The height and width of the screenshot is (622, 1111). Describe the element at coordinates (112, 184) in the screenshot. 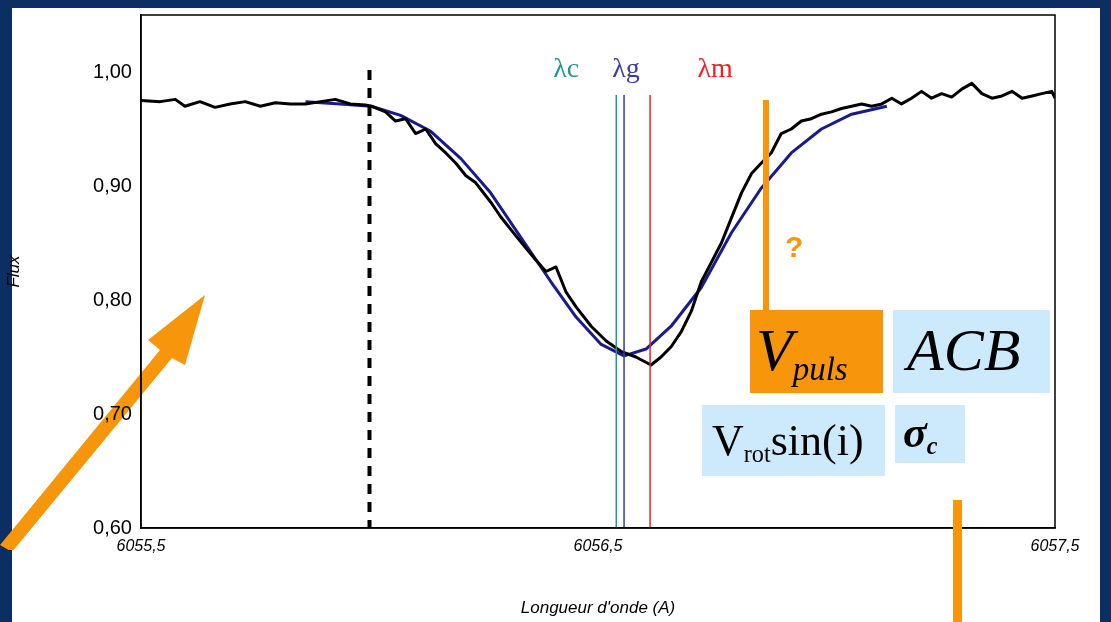

I see `y-tick-label: 0,90` at that location.